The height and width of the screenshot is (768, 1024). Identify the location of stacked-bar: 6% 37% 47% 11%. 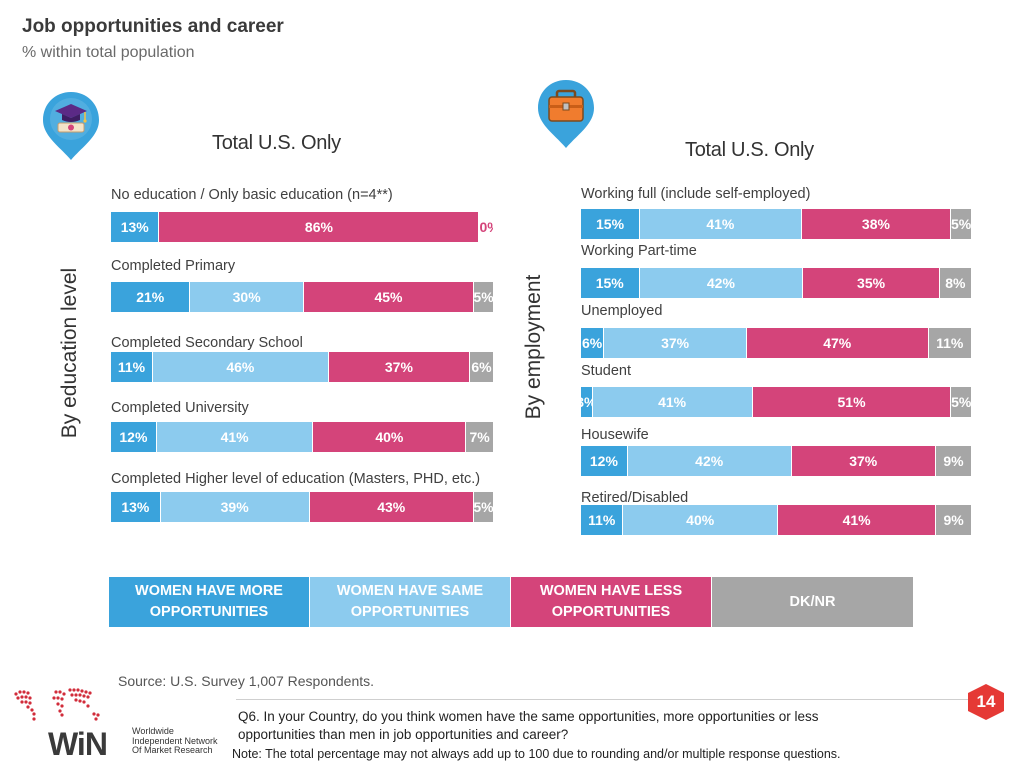
(776, 343).